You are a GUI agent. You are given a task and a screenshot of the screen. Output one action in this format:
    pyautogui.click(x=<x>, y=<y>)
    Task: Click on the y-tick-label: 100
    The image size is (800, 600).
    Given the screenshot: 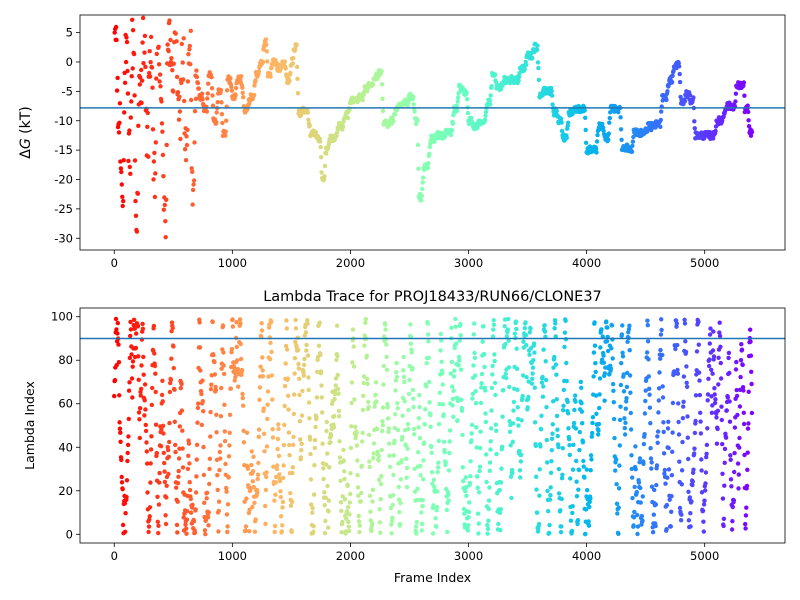 What is the action you would take?
    pyautogui.click(x=62, y=317)
    